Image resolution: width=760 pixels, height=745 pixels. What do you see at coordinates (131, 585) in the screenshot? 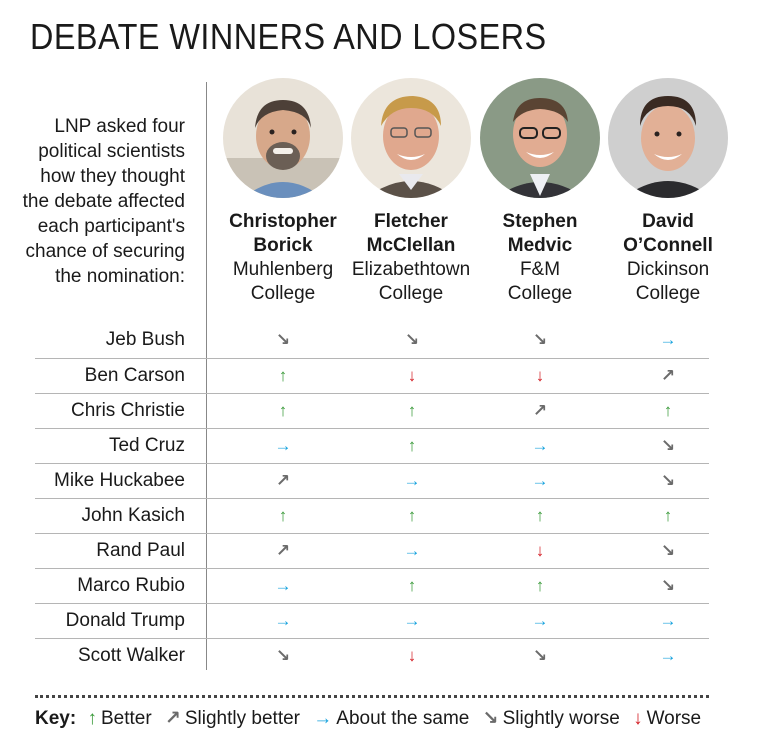
I see `candidate-name: Marco Rubio` at bounding box center [131, 585].